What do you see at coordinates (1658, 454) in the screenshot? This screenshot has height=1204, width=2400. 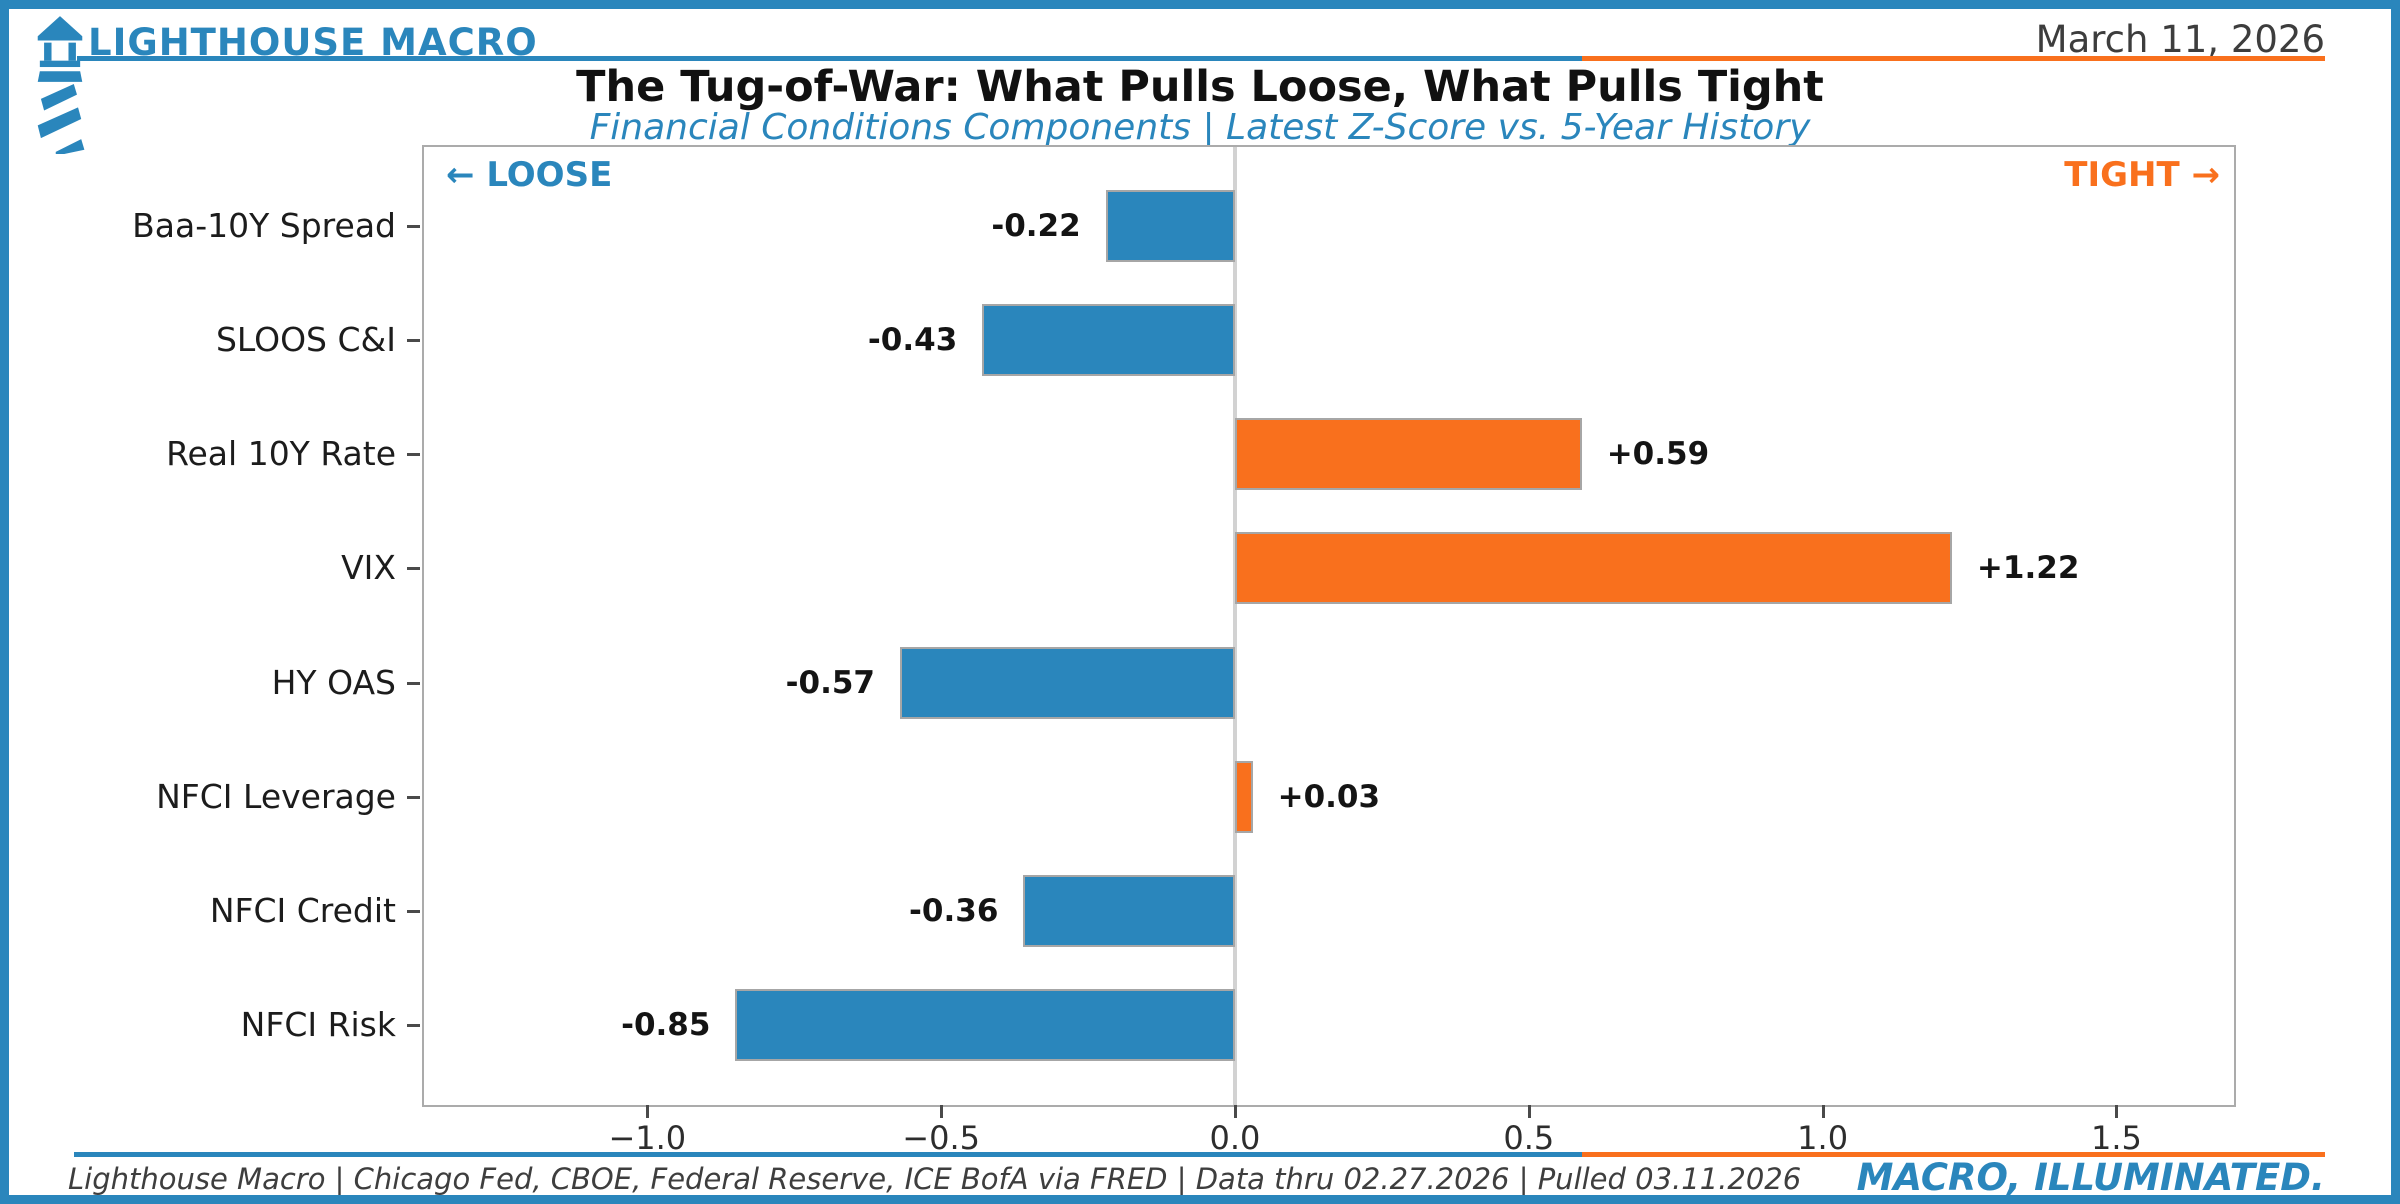 I see `bar-value-label: +0.59` at bounding box center [1658, 454].